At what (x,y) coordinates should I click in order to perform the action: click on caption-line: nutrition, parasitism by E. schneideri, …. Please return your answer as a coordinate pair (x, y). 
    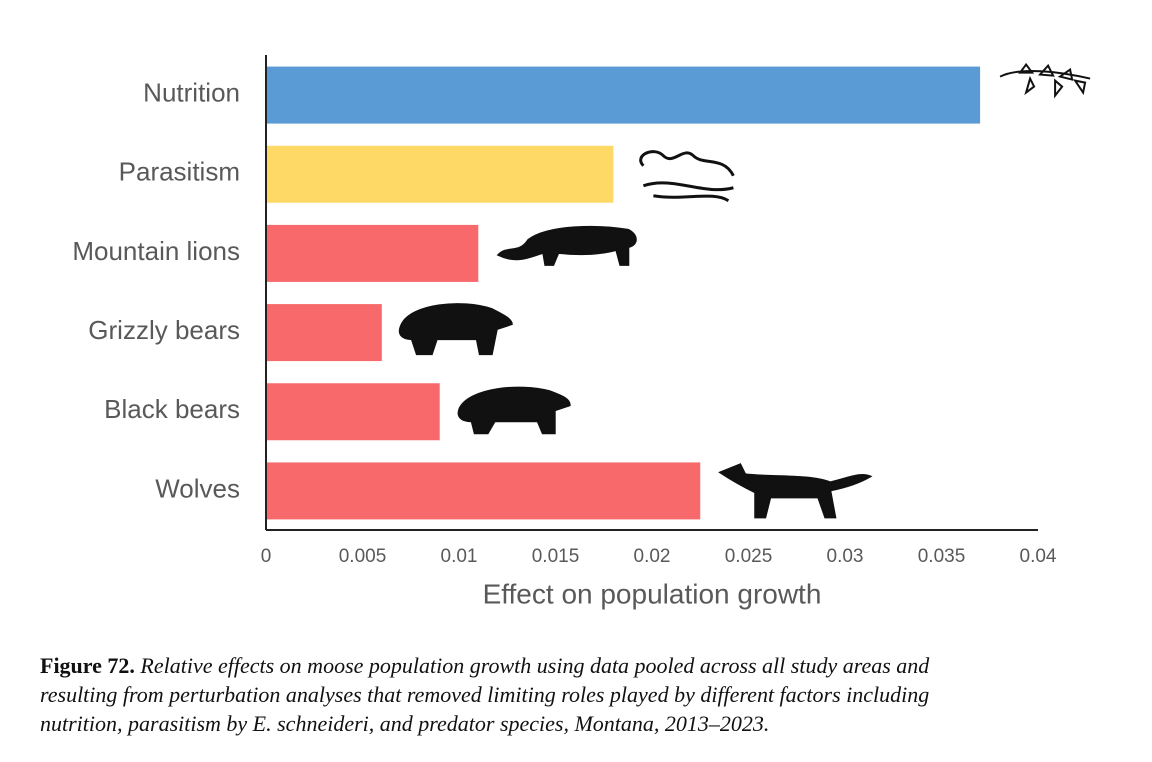
    Looking at the image, I should click on (404, 724).